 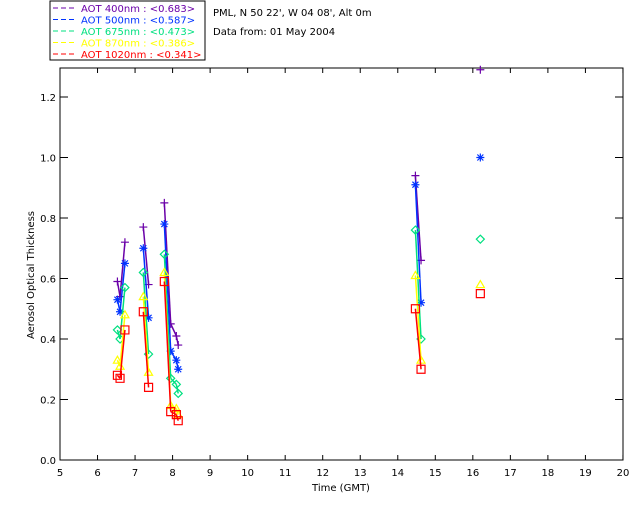 I want to click on x-tick-label: 7, so click(x=135, y=473).